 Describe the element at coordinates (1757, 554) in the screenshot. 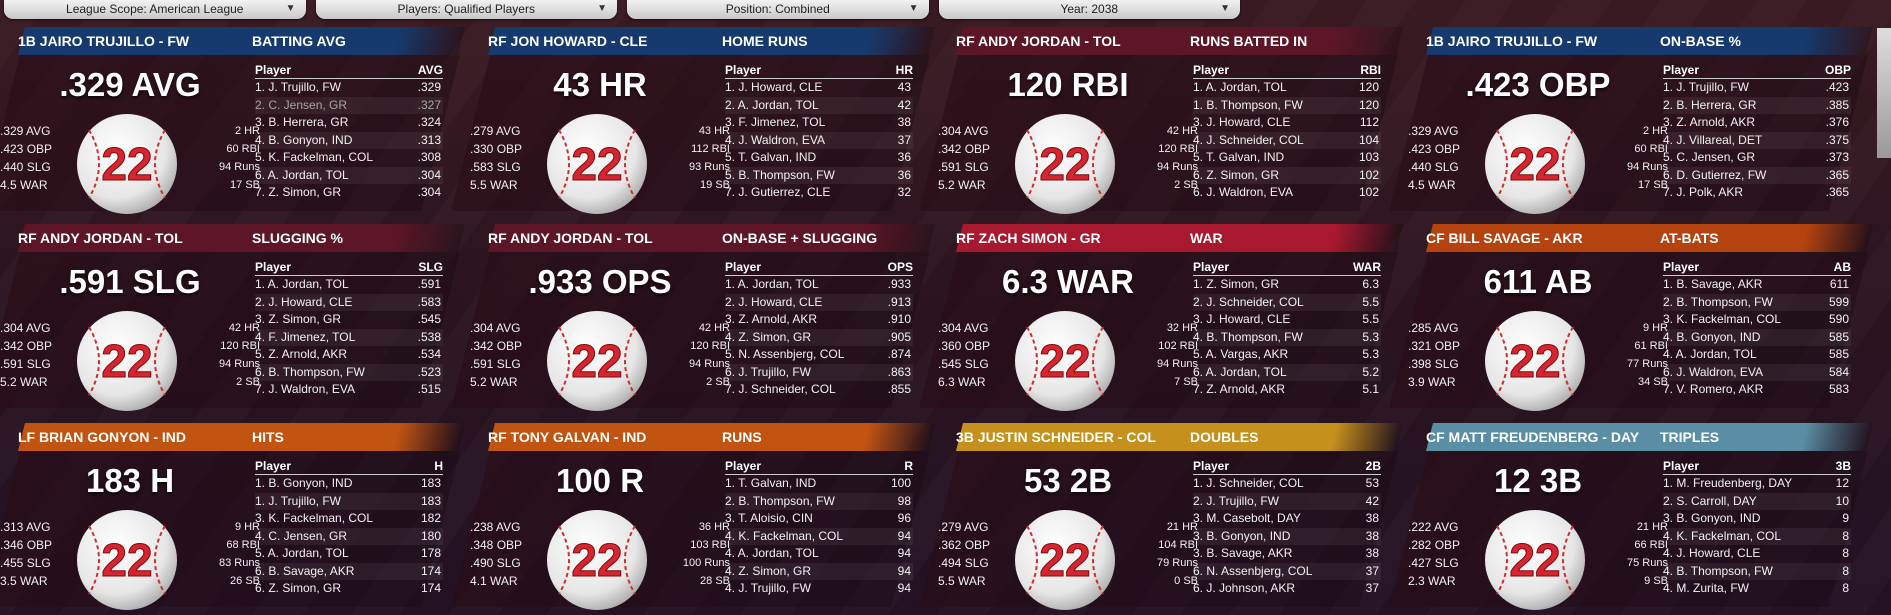

I see `table-row: 4. J. Howard, CLE 8` at that location.